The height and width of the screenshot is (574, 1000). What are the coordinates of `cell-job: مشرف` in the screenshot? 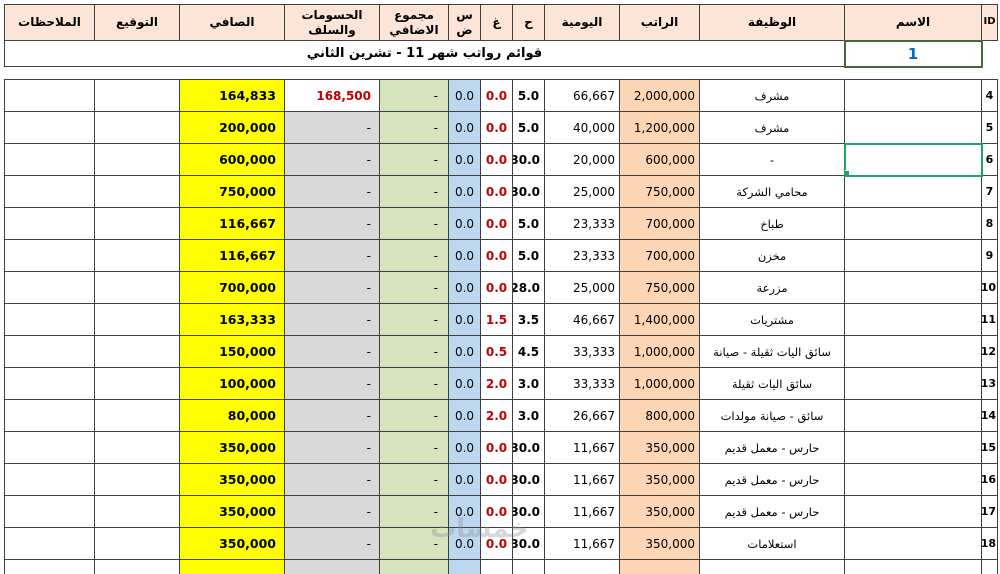 It's located at (772, 127).